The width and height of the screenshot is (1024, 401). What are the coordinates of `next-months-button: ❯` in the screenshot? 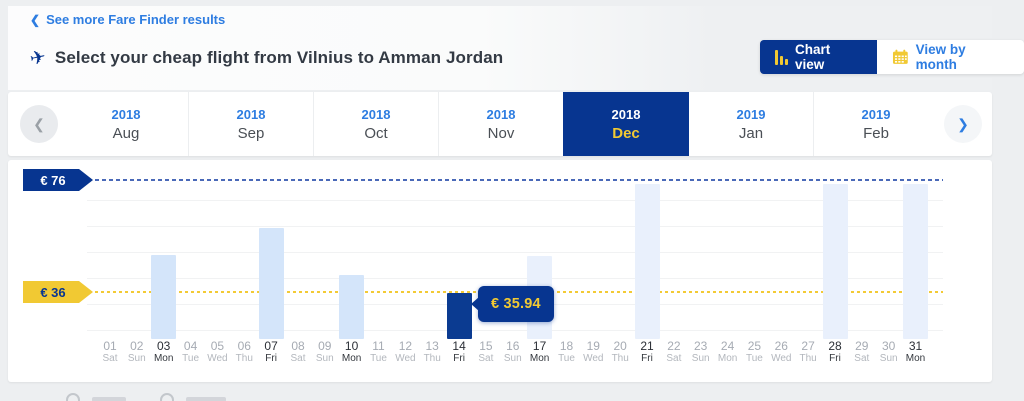 It's located at (963, 124).